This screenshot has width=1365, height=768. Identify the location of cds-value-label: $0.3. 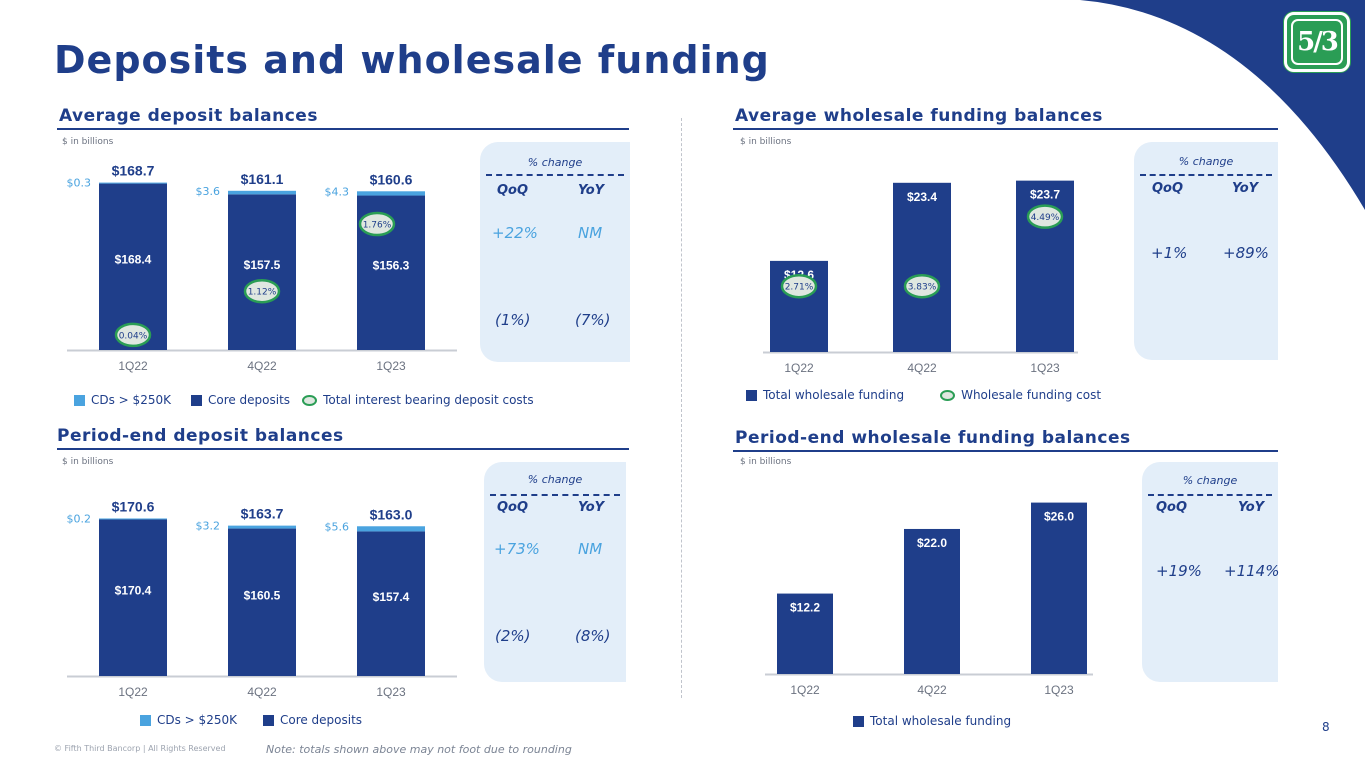
(79, 183).